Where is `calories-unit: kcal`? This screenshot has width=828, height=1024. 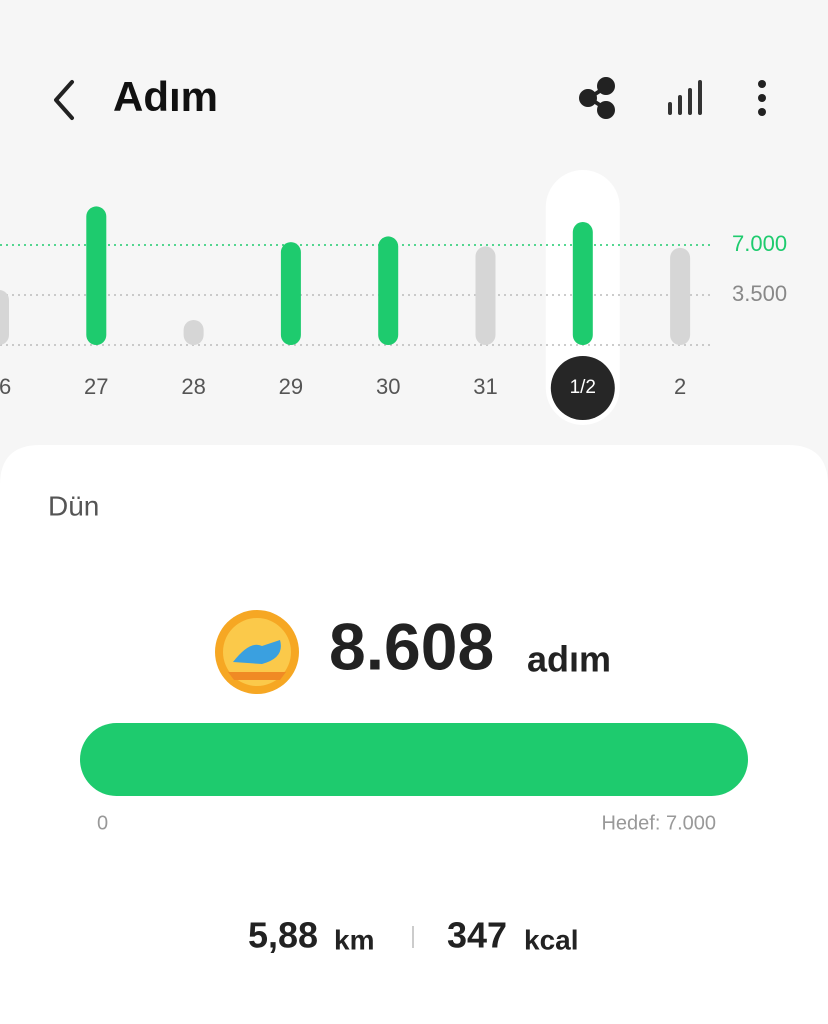
calories-unit: kcal is located at coordinates (551, 939).